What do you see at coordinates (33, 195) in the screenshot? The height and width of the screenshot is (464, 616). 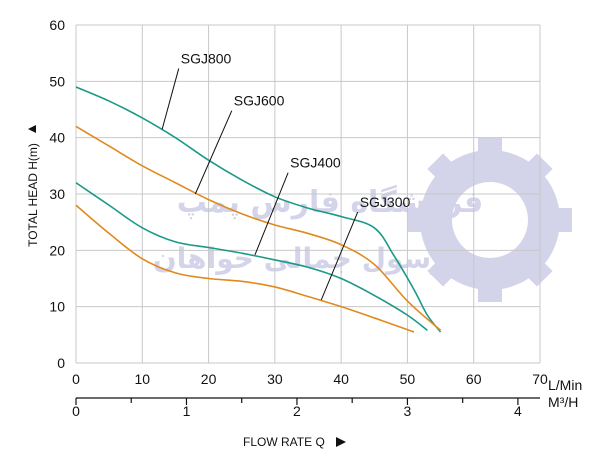 I see `y-axis-label: TOTAL HEAD H(m)` at bounding box center [33, 195].